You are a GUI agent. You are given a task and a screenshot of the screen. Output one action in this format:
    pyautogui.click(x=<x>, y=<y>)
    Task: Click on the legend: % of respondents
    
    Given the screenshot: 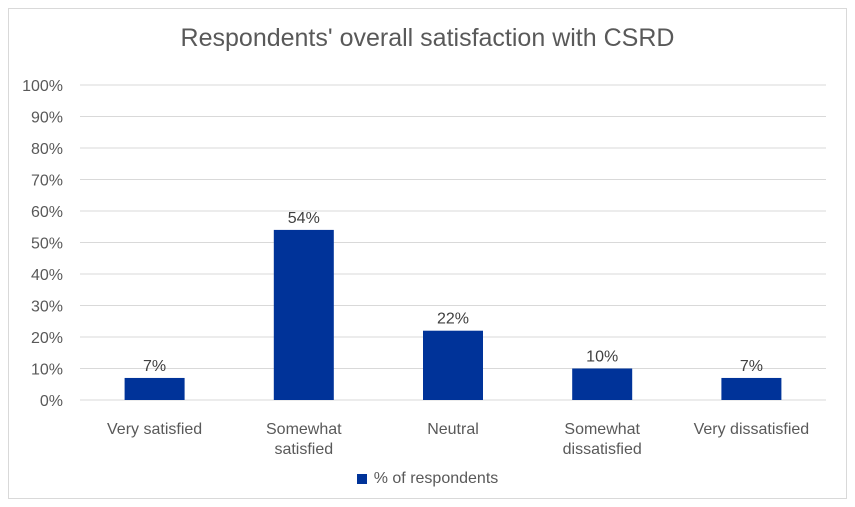 What is the action you would take?
    pyautogui.click(x=427, y=479)
    